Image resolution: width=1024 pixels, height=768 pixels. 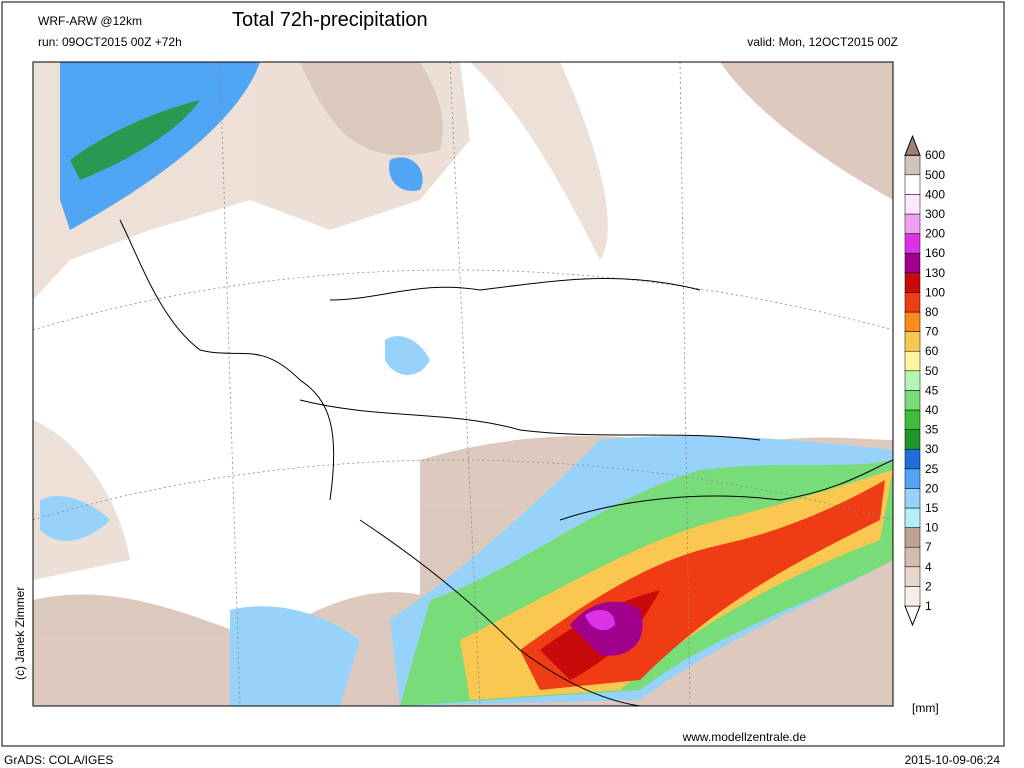 What do you see at coordinates (932, 449) in the screenshot?
I see `colorbar-label: 30` at bounding box center [932, 449].